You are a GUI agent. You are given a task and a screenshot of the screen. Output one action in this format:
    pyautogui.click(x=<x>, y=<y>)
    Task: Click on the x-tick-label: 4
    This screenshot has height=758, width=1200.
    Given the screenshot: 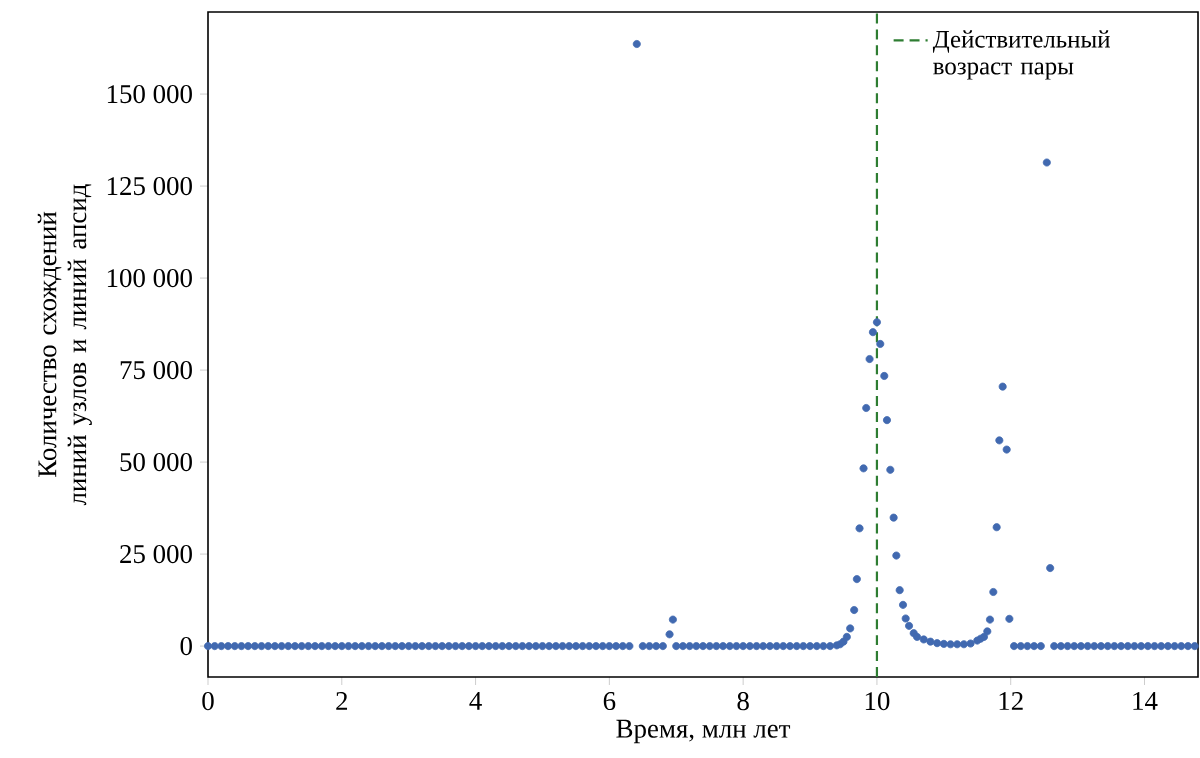 What is the action you would take?
    pyautogui.click(x=475, y=701)
    